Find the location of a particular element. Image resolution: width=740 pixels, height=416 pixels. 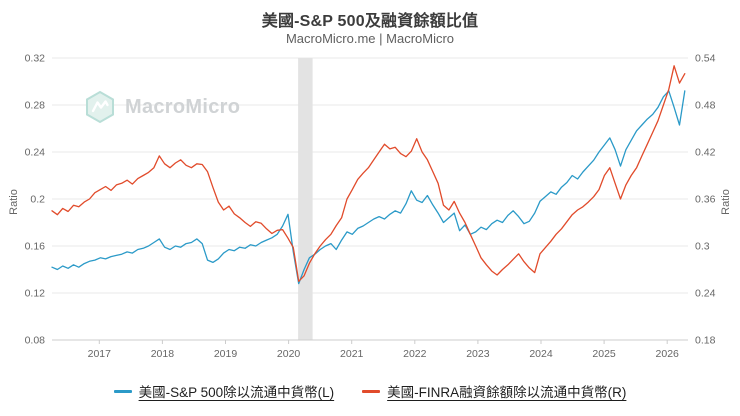

chart-title: 美國-S&P 500及融資餘額比值 is located at coordinates (370, 21).